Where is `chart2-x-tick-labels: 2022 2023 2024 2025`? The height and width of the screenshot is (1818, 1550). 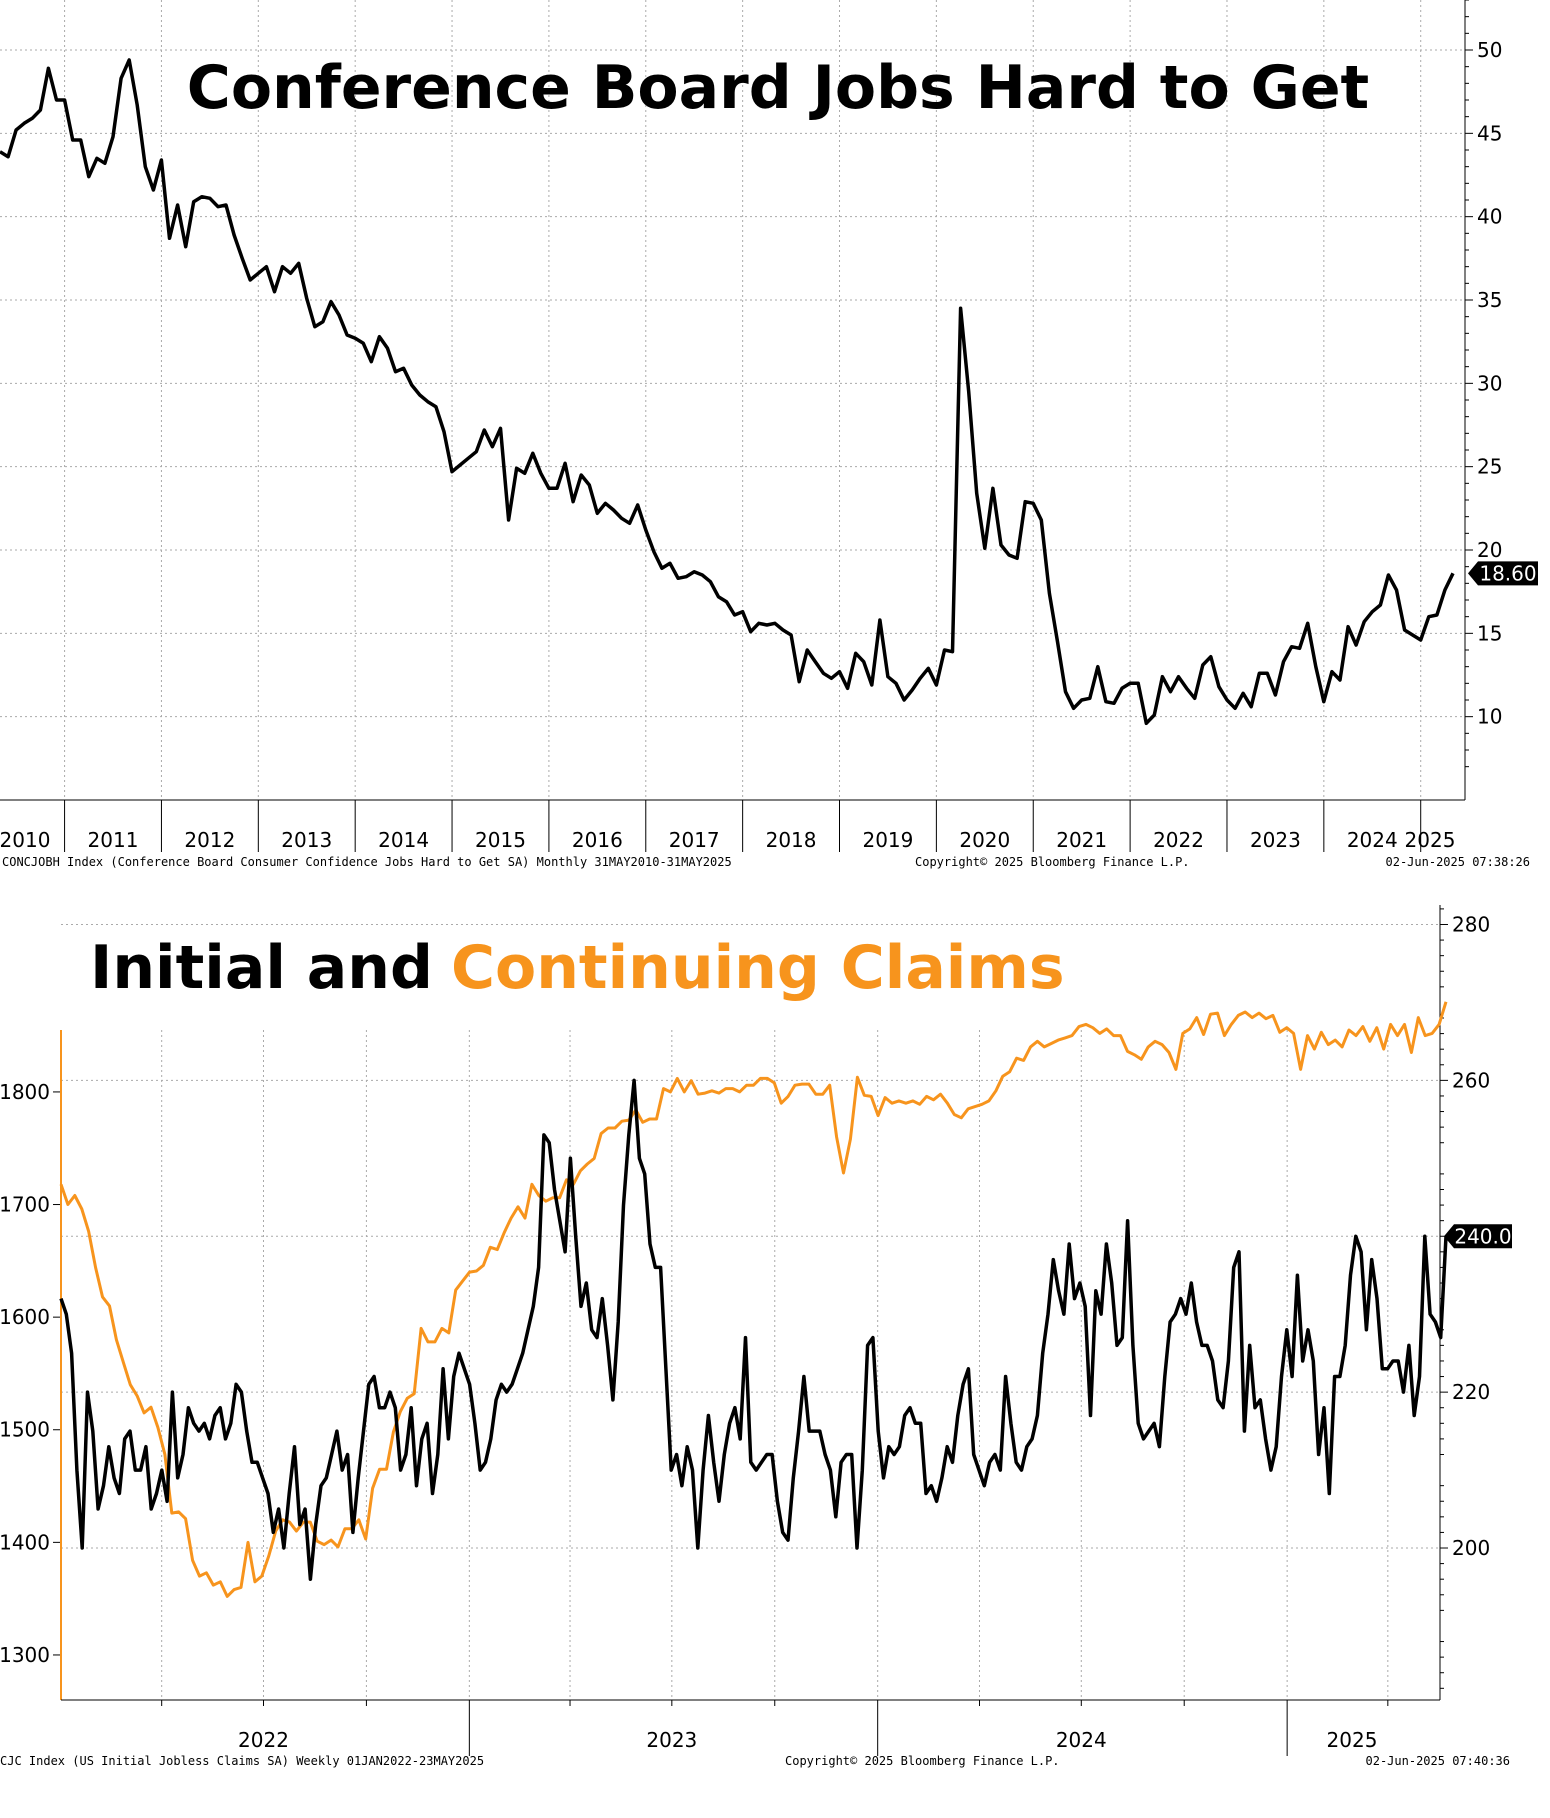
chart2-x-tick-labels: 2022 2023 2024 2025 is located at coordinates (807, 1740).